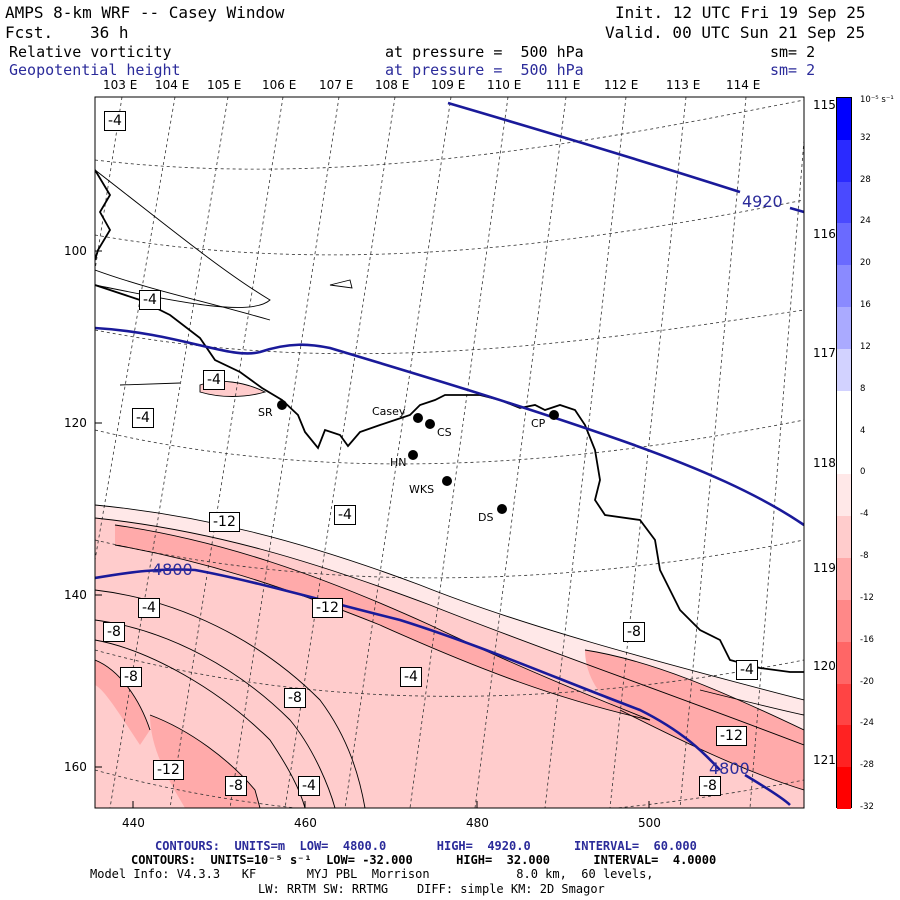 The height and width of the screenshot is (900, 900). What do you see at coordinates (867, 681) in the screenshot?
I see `colorbar-tick-label: -20` at bounding box center [867, 681].